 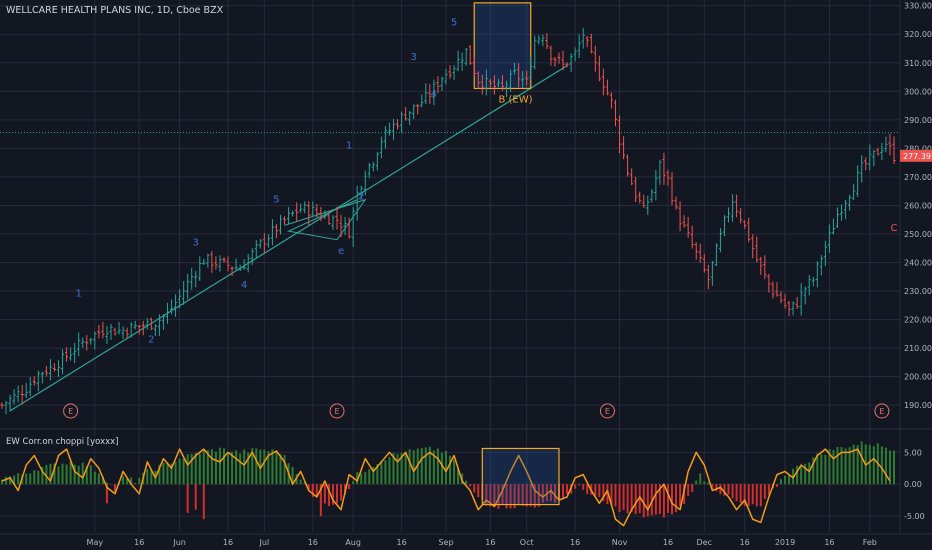 I want to click on chart-title: WELLCARE HEALTH PLANS INC, 1D, Cboe BZX, so click(x=115, y=10).